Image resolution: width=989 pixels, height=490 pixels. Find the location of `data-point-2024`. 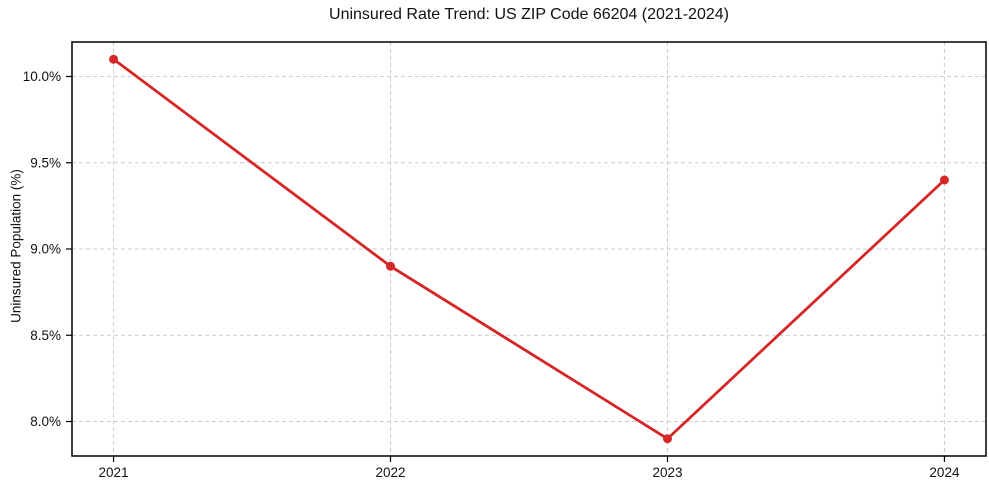

data-point-2024 is located at coordinates (944, 180).